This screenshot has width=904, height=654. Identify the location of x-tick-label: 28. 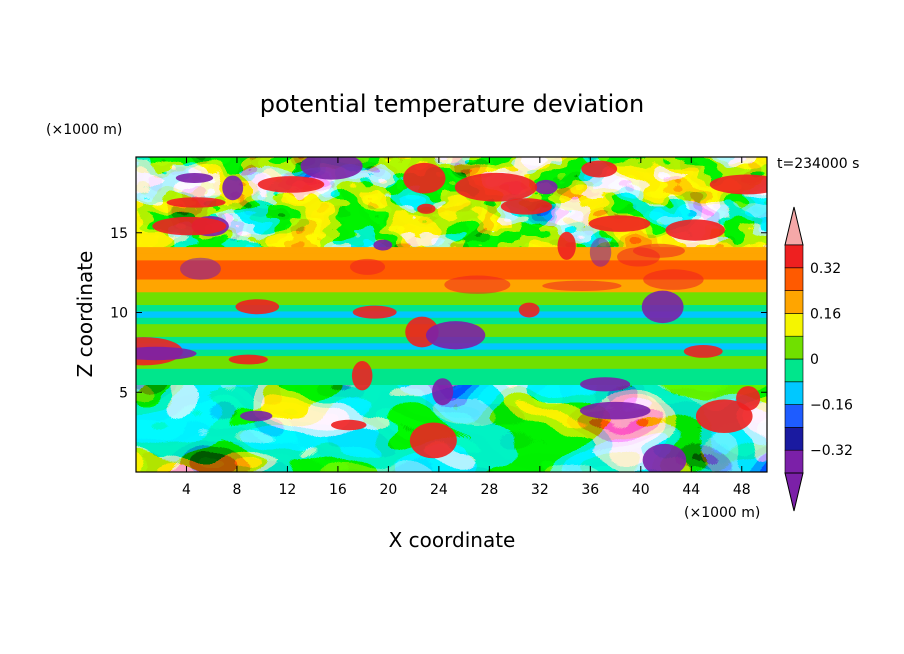
(489, 490).